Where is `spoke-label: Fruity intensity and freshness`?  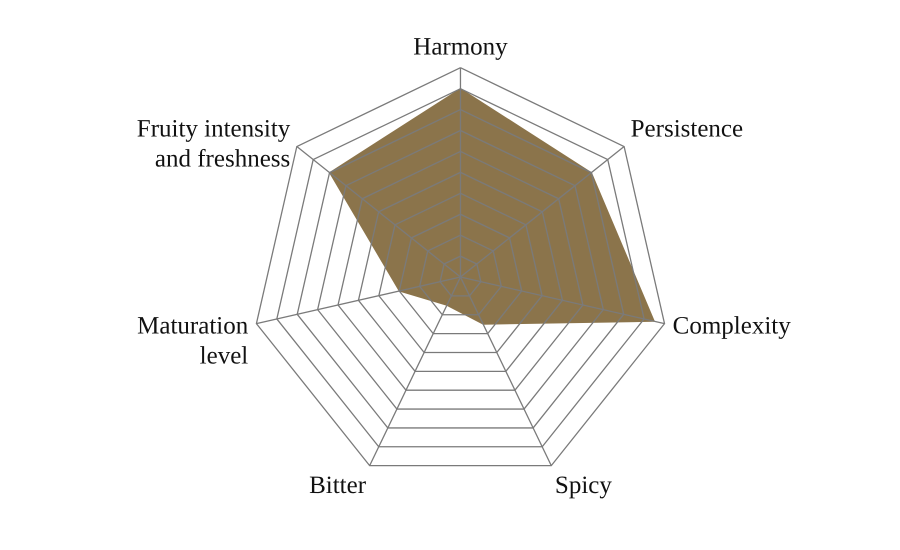 spoke-label: Fruity intensity and freshness is located at coordinates (213, 143).